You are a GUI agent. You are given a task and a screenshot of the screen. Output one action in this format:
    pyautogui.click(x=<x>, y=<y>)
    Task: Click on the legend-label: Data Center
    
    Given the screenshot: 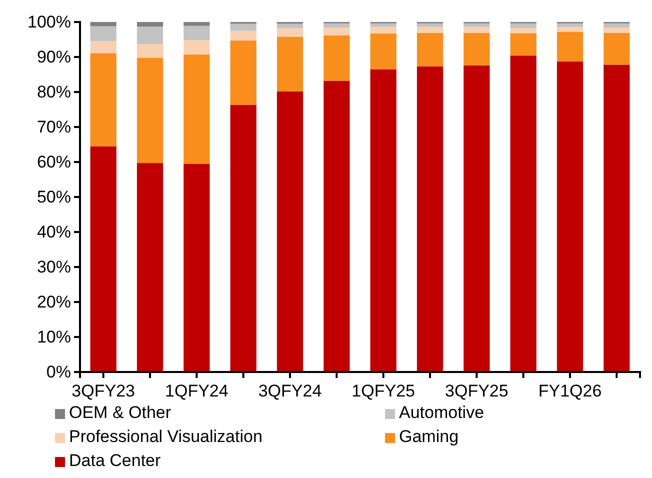 What is the action you would take?
    pyautogui.click(x=115, y=460)
    